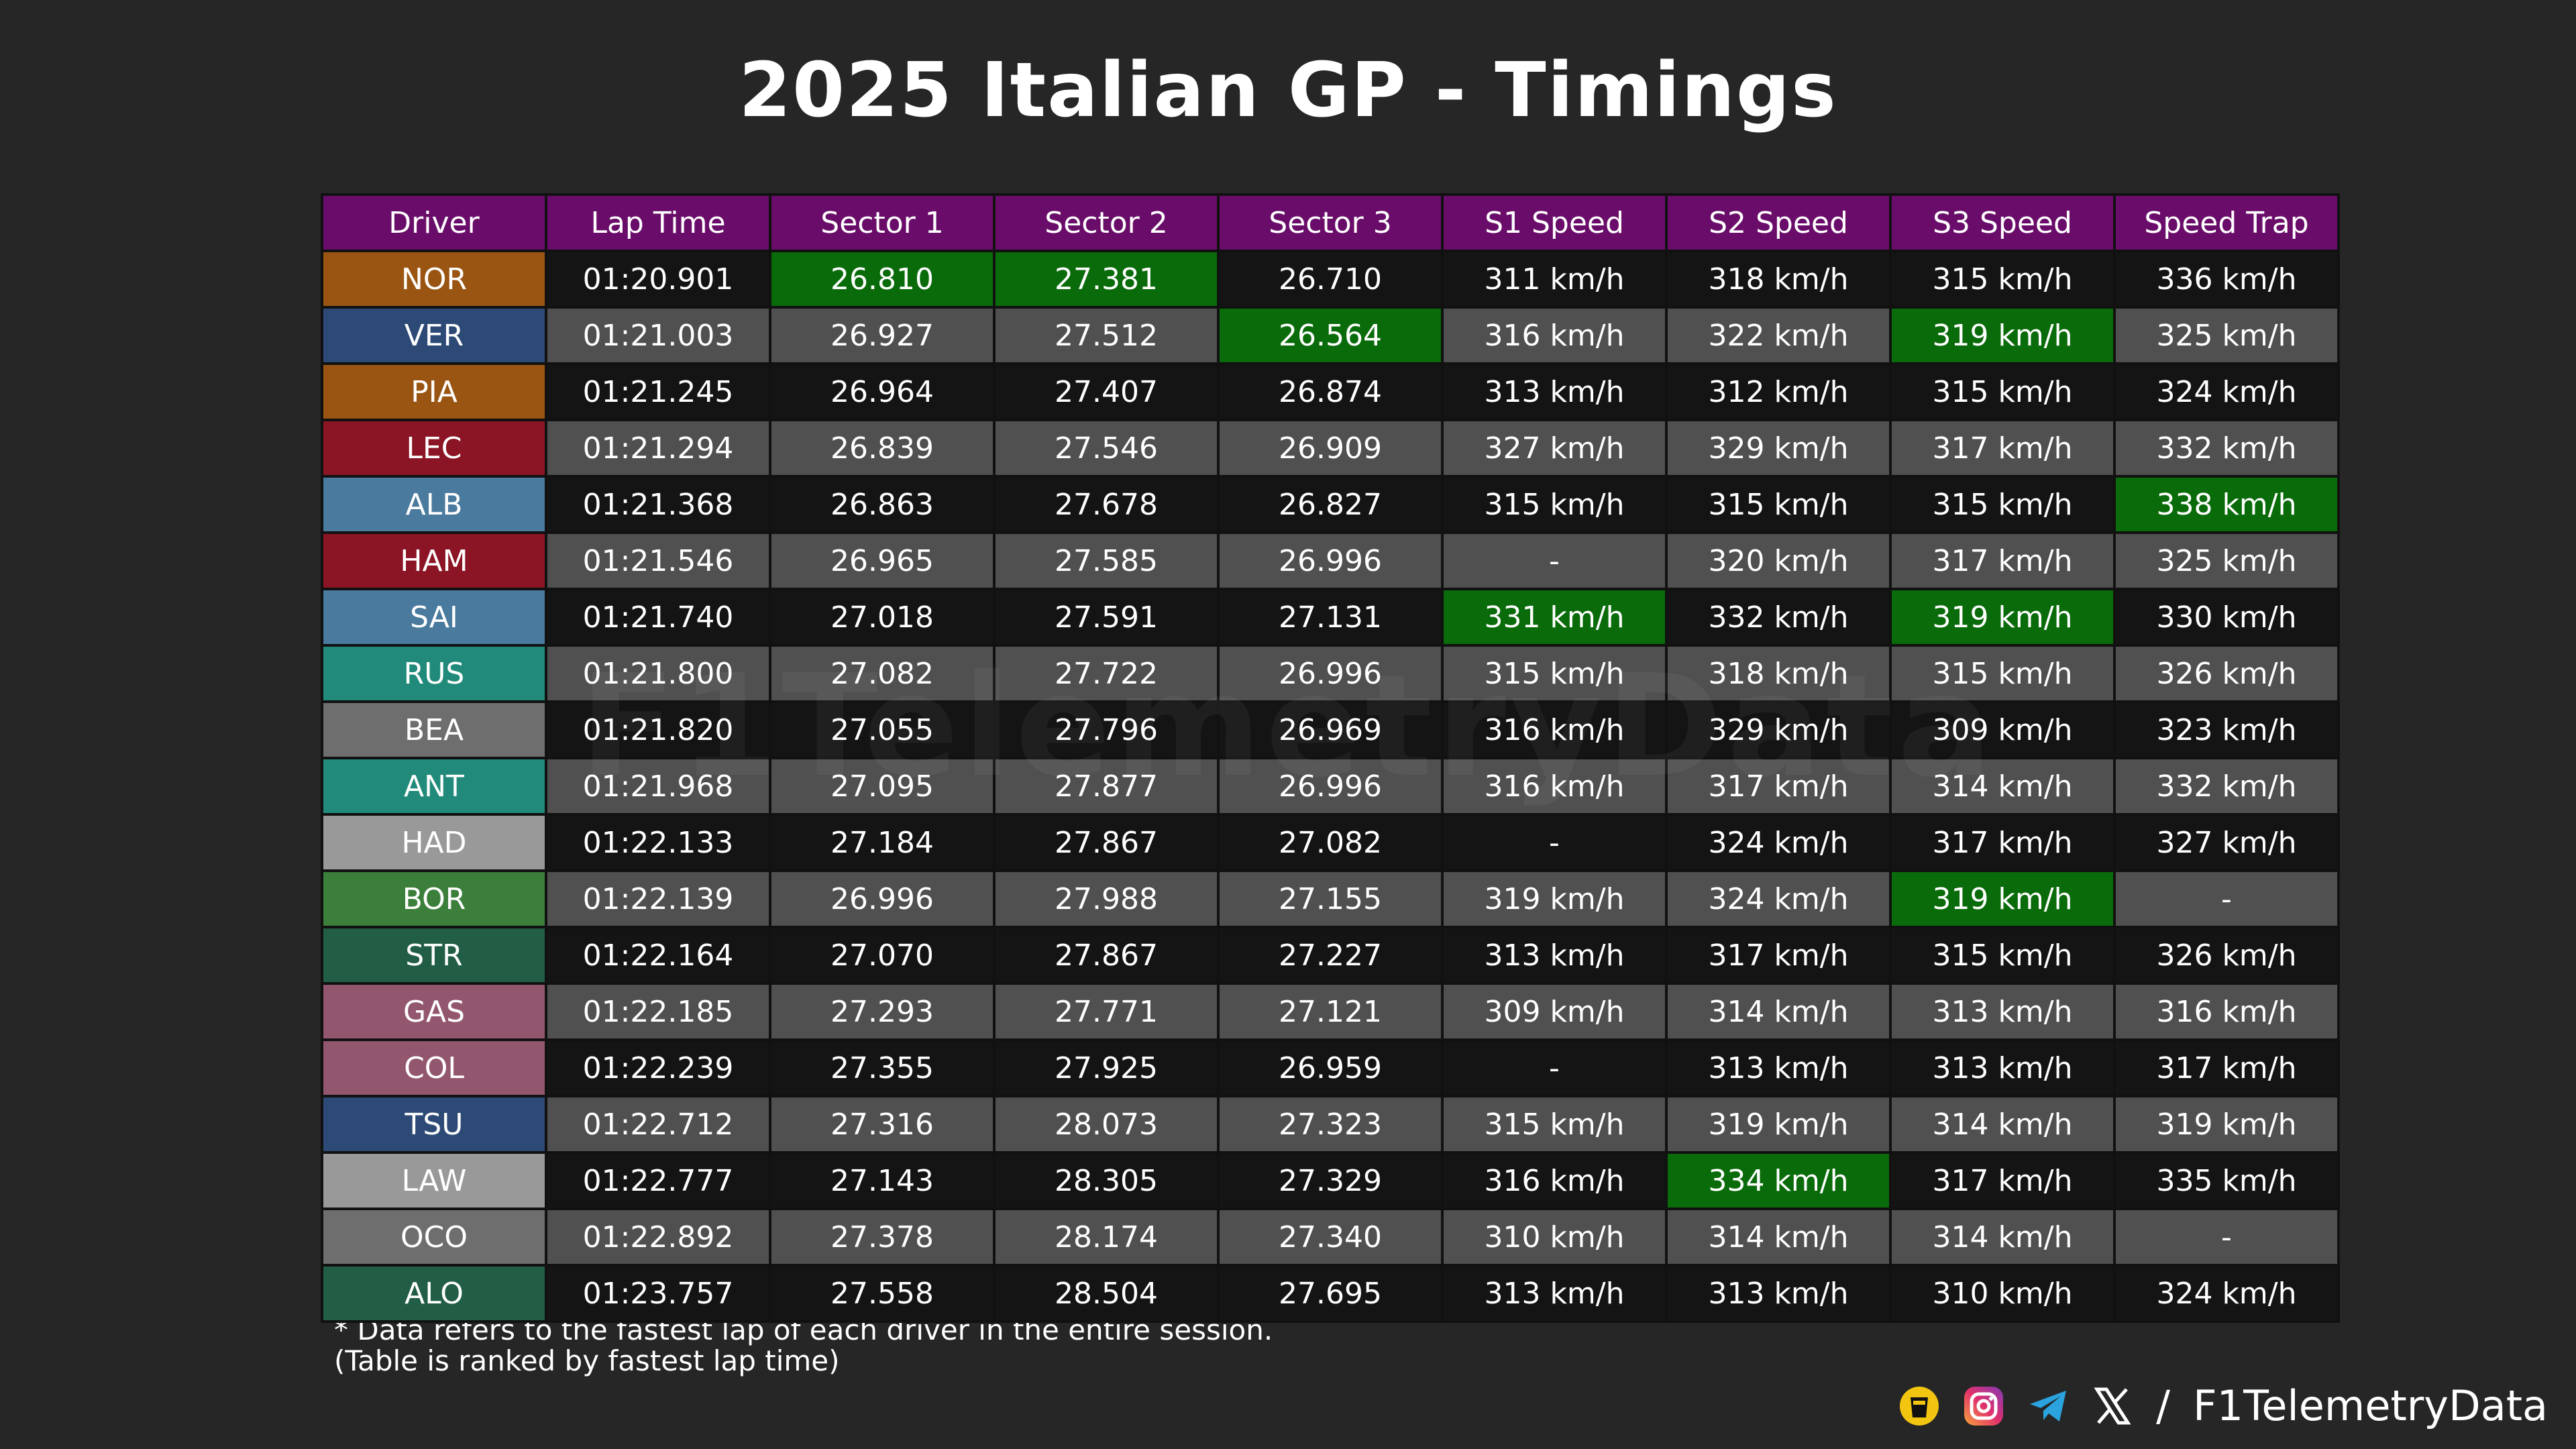  Describe the element at coordinates (882, 279) in the screenshot. I see `best-value-cell: 26.810` at that location.